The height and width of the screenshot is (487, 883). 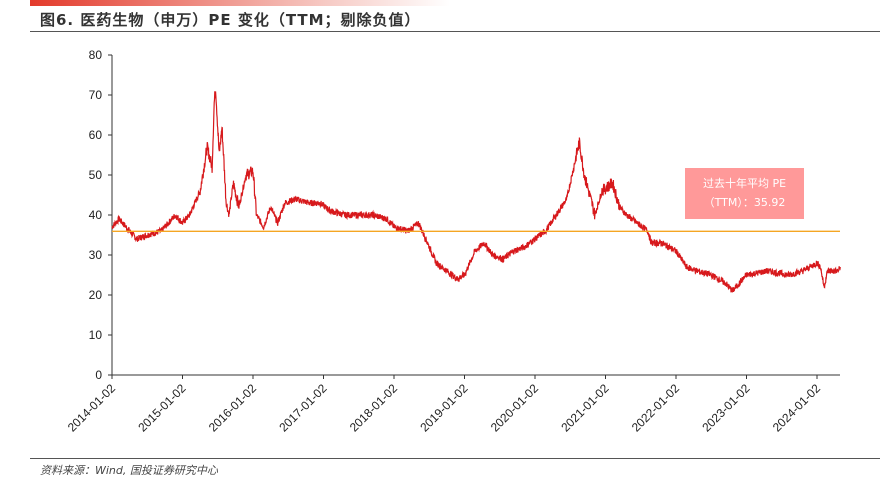 What do you see at coordinates (129, 470) in the screenshot?
I see `source-note: 资料来源：Wind, 国投证券研究中心` at bounding box center [129, 470].